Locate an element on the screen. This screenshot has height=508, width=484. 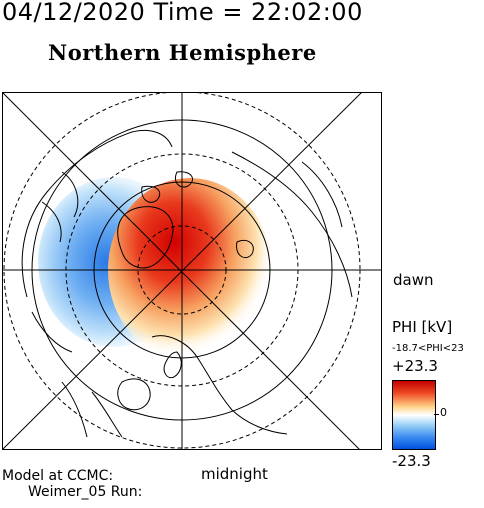
model-label: Model at CCMC: is located at coordinates (58, 476).